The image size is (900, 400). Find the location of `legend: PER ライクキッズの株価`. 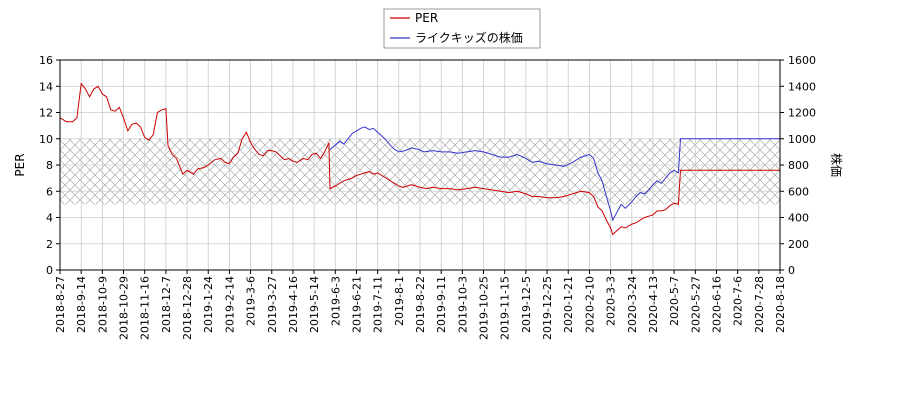

legend: PER ライクキッズの株価 is located at coordinates (462, 28).